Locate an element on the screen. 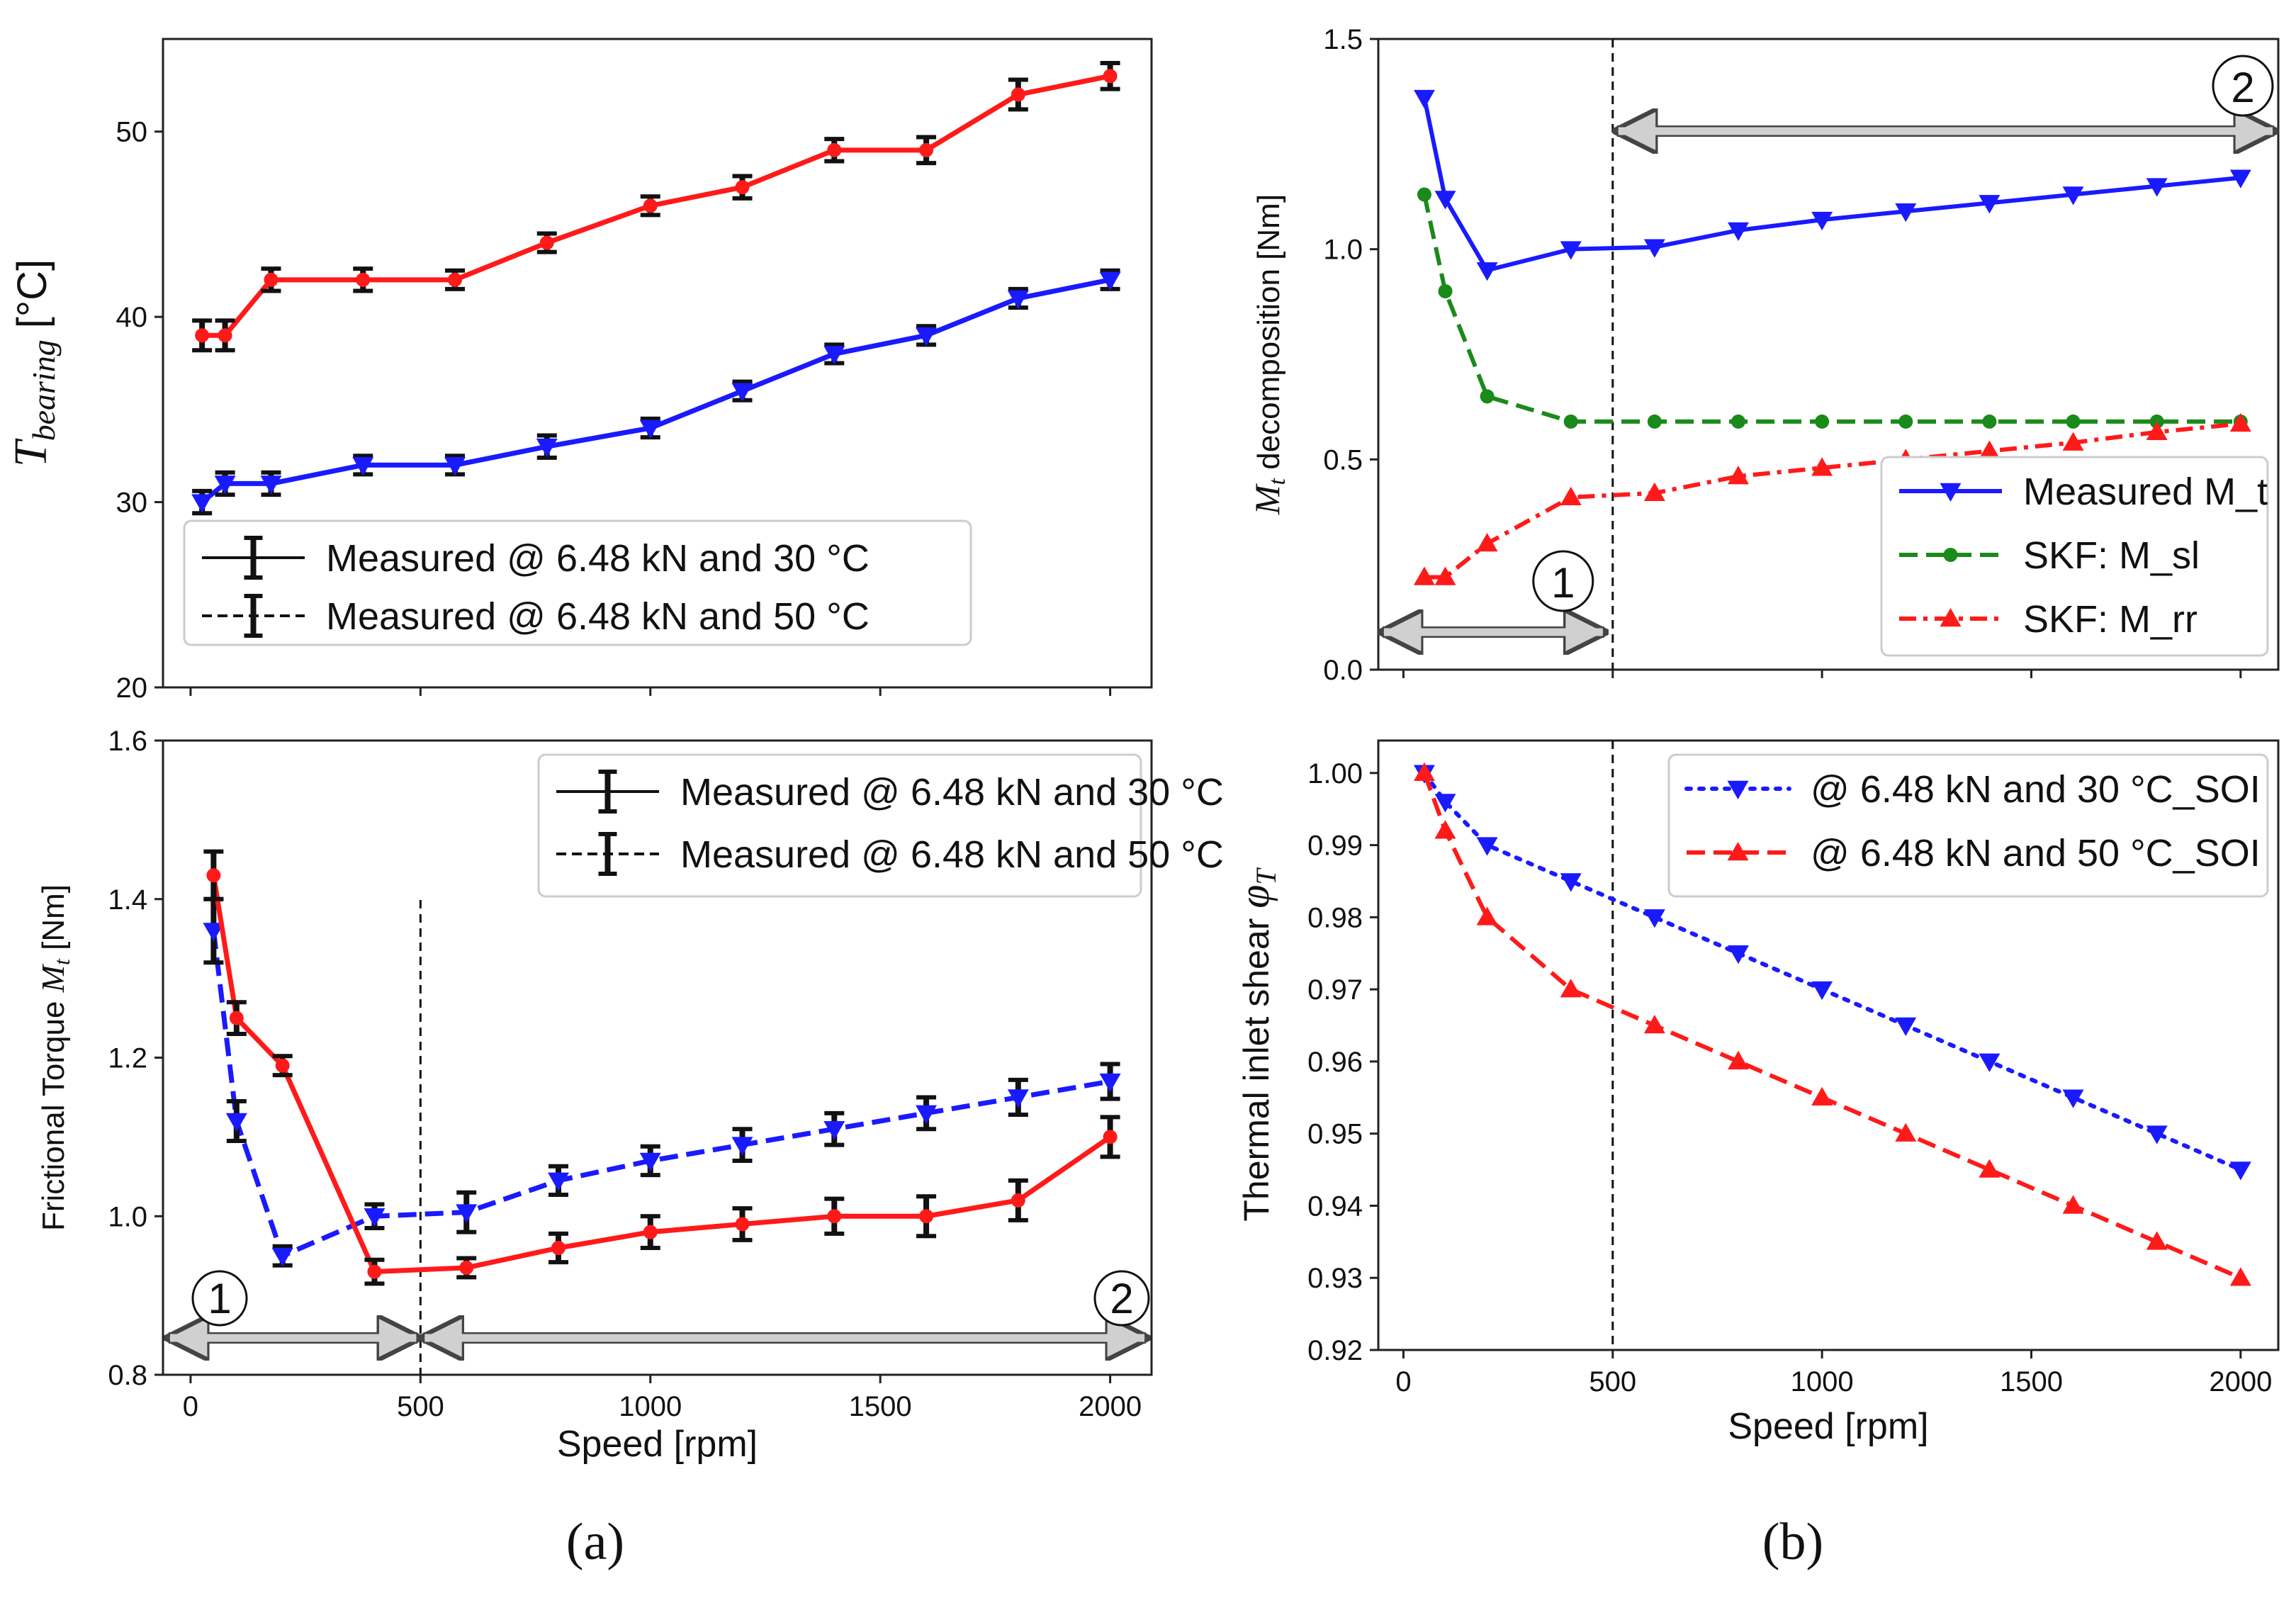 The width and height of the screenshot is (2296, 1598). y-tick-label: 1.0 is located at coordinates (127, 1216).